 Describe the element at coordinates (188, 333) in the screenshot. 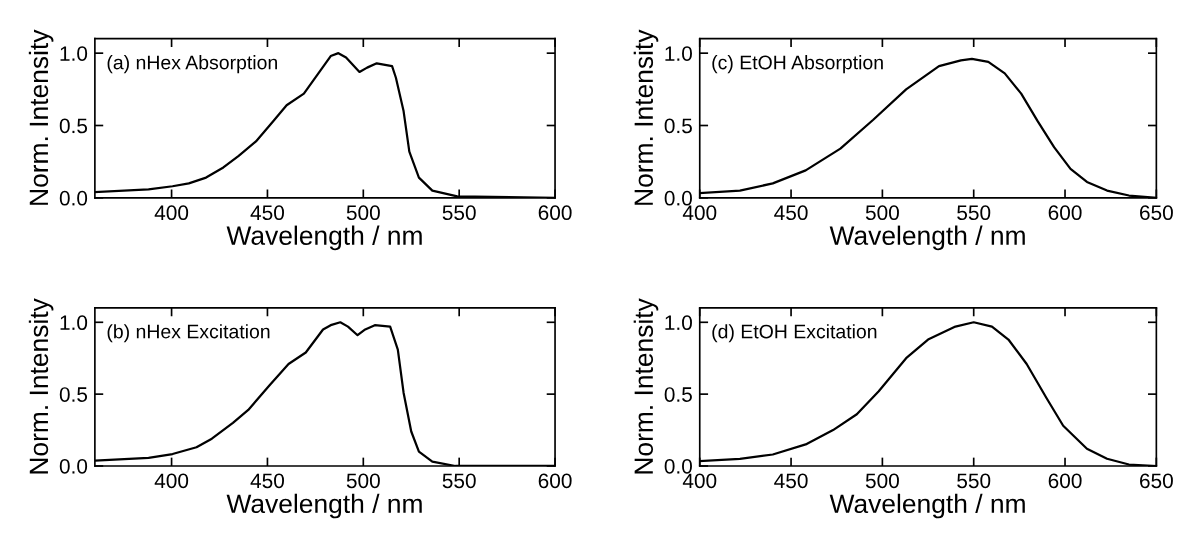

I see `annotation: (b) nHex Excitation` at that location.